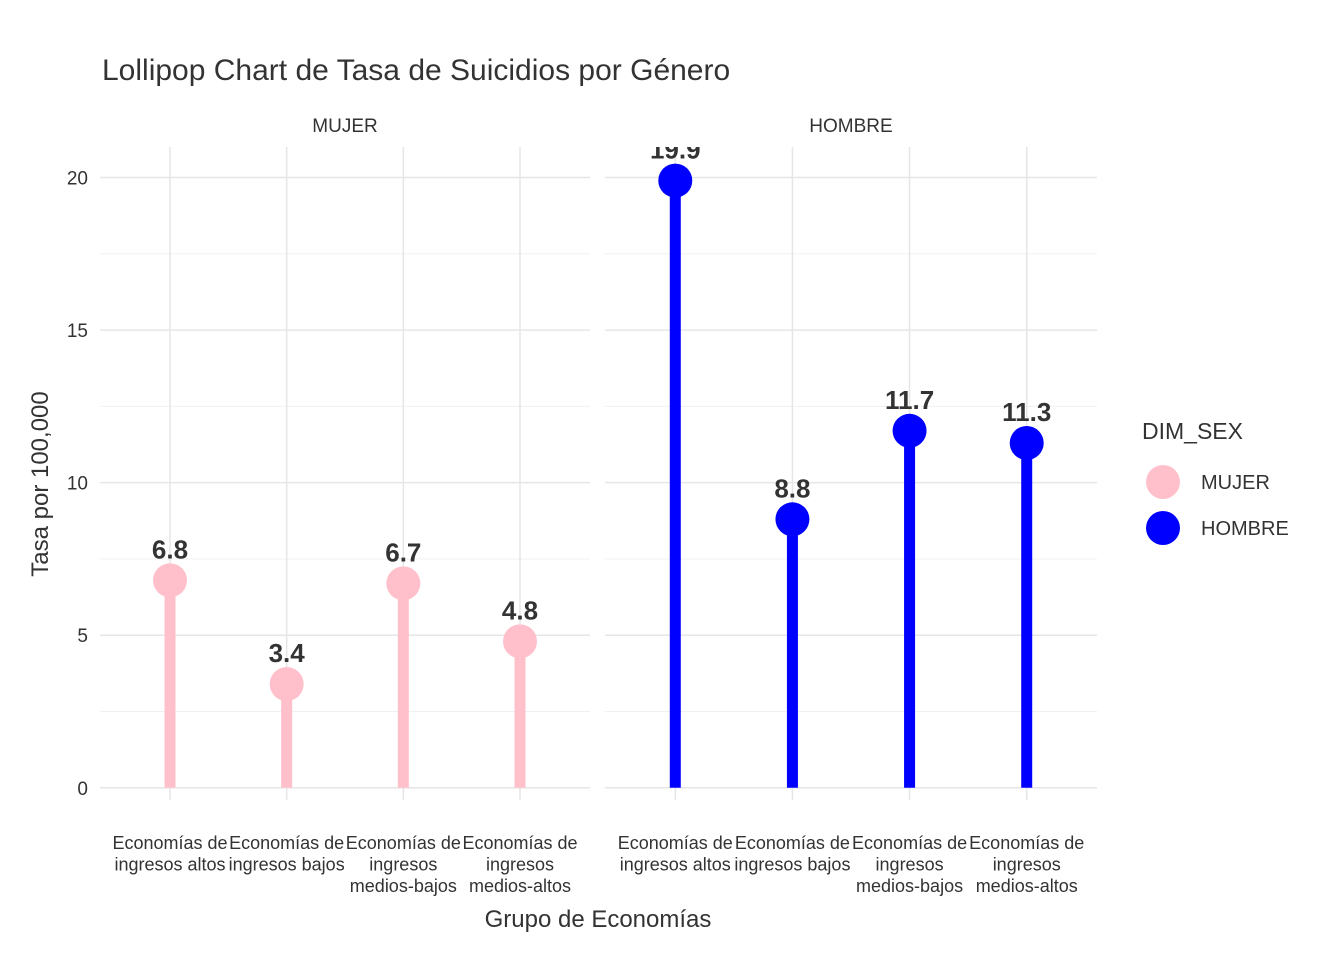  I want to click on data-label: 11.3, so click(1026, 412).